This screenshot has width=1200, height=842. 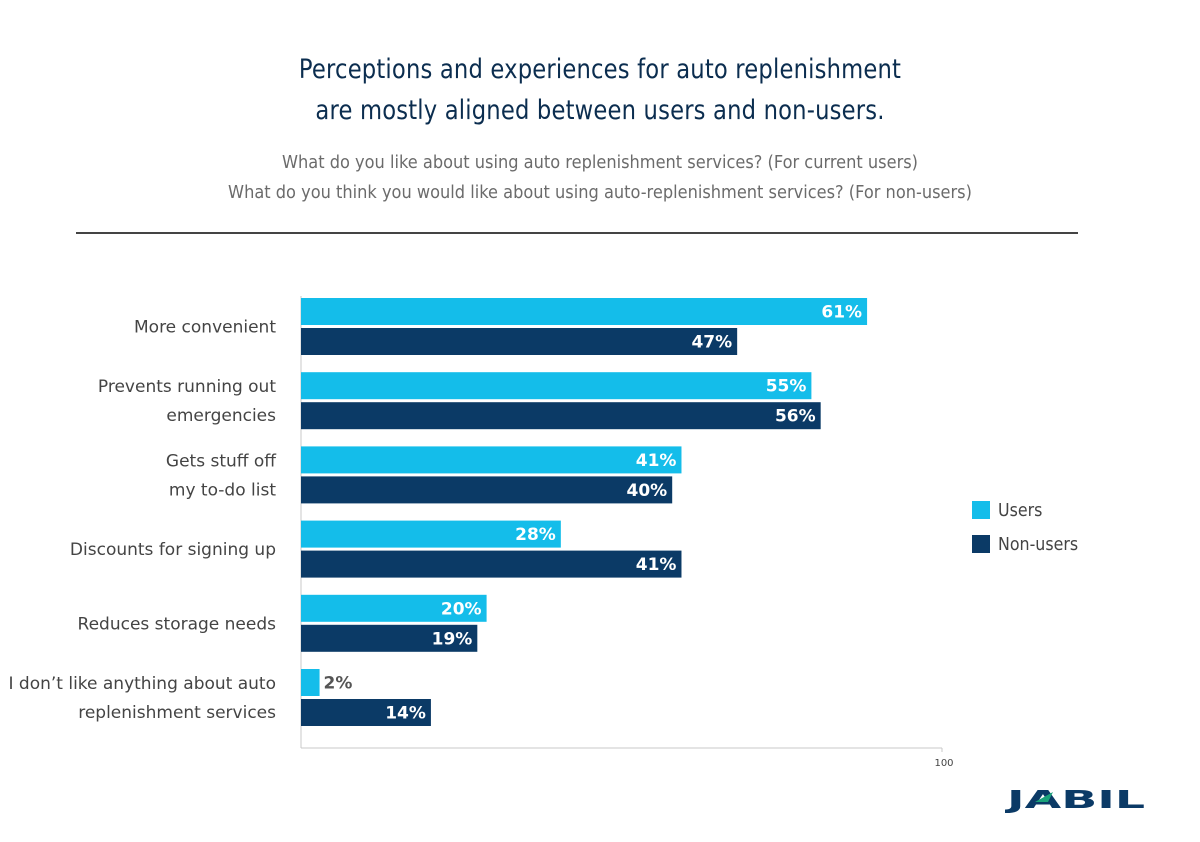 I want to click on category-label: Reduces storage needs, so click(x=177, y=624).